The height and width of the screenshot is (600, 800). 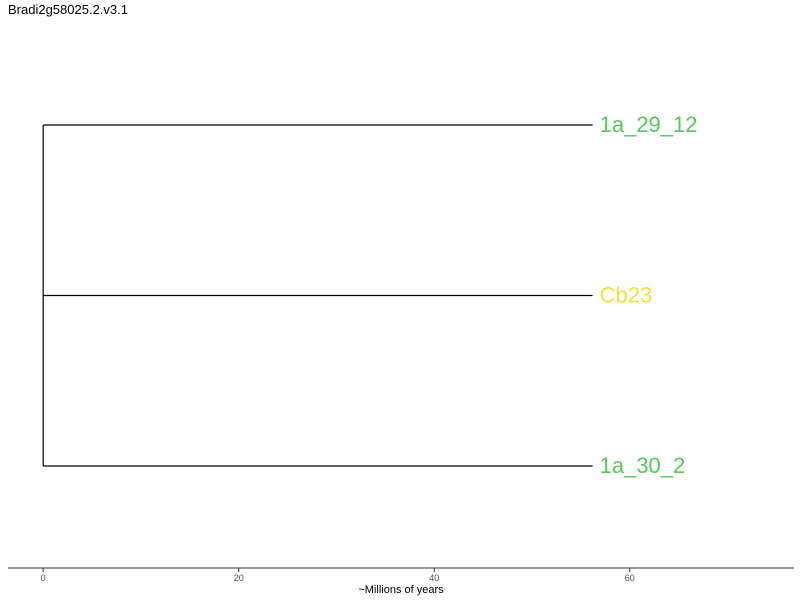 I want to click on tip-label: 1a_29_12, so click(x=649, y=124).